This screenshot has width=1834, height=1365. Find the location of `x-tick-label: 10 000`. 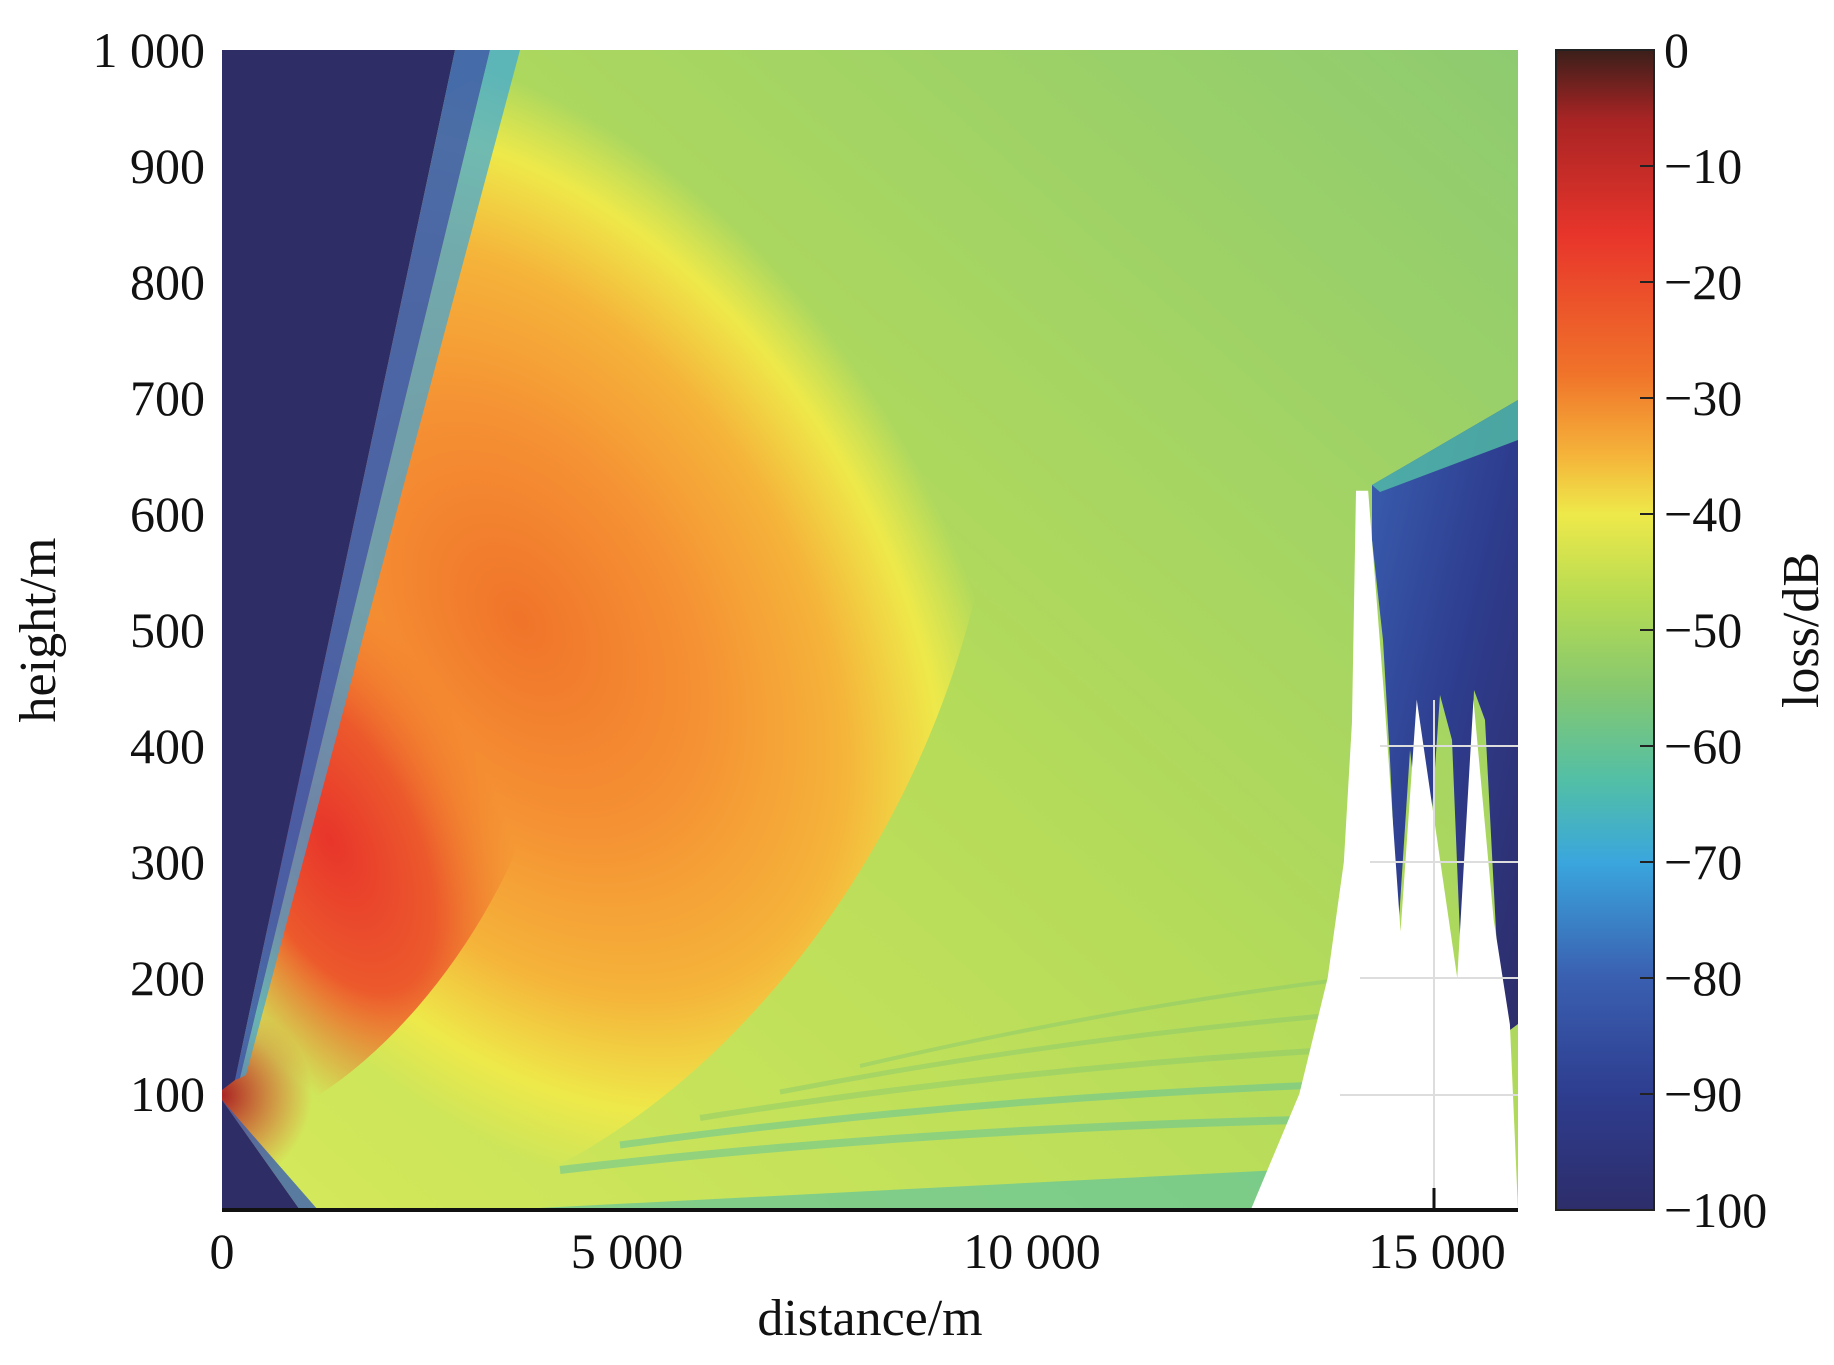

x-tick-label: 10 000 is located at coordinates (1032, 1251).